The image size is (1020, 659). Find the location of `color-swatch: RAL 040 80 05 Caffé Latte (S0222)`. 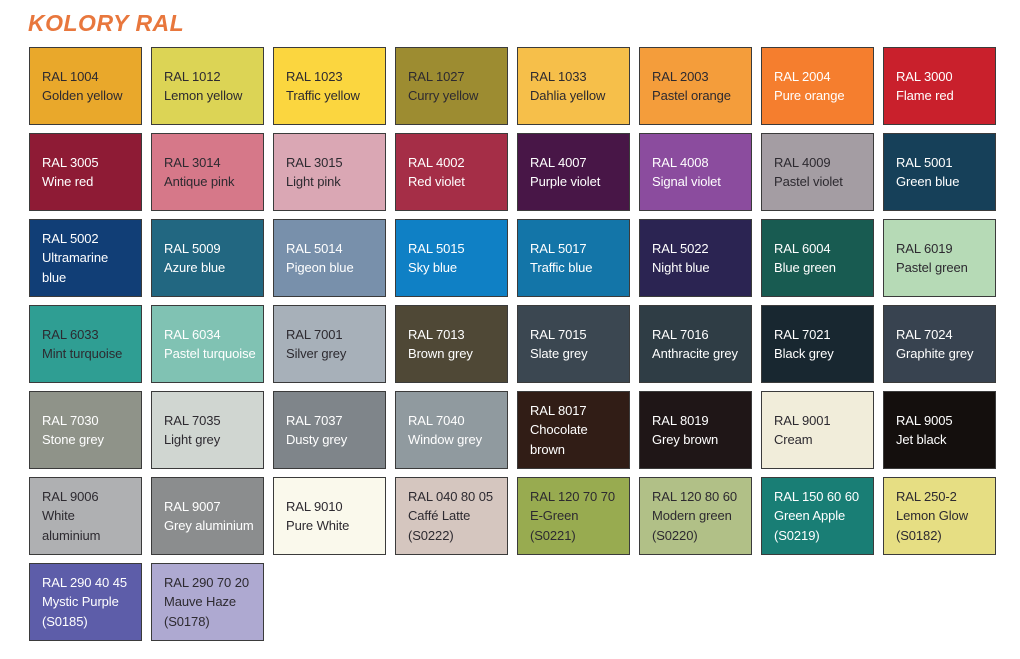

color-swatch: RAL 040 80 05 Caffé Latte (S0222) is located at coordinates (451, 516).